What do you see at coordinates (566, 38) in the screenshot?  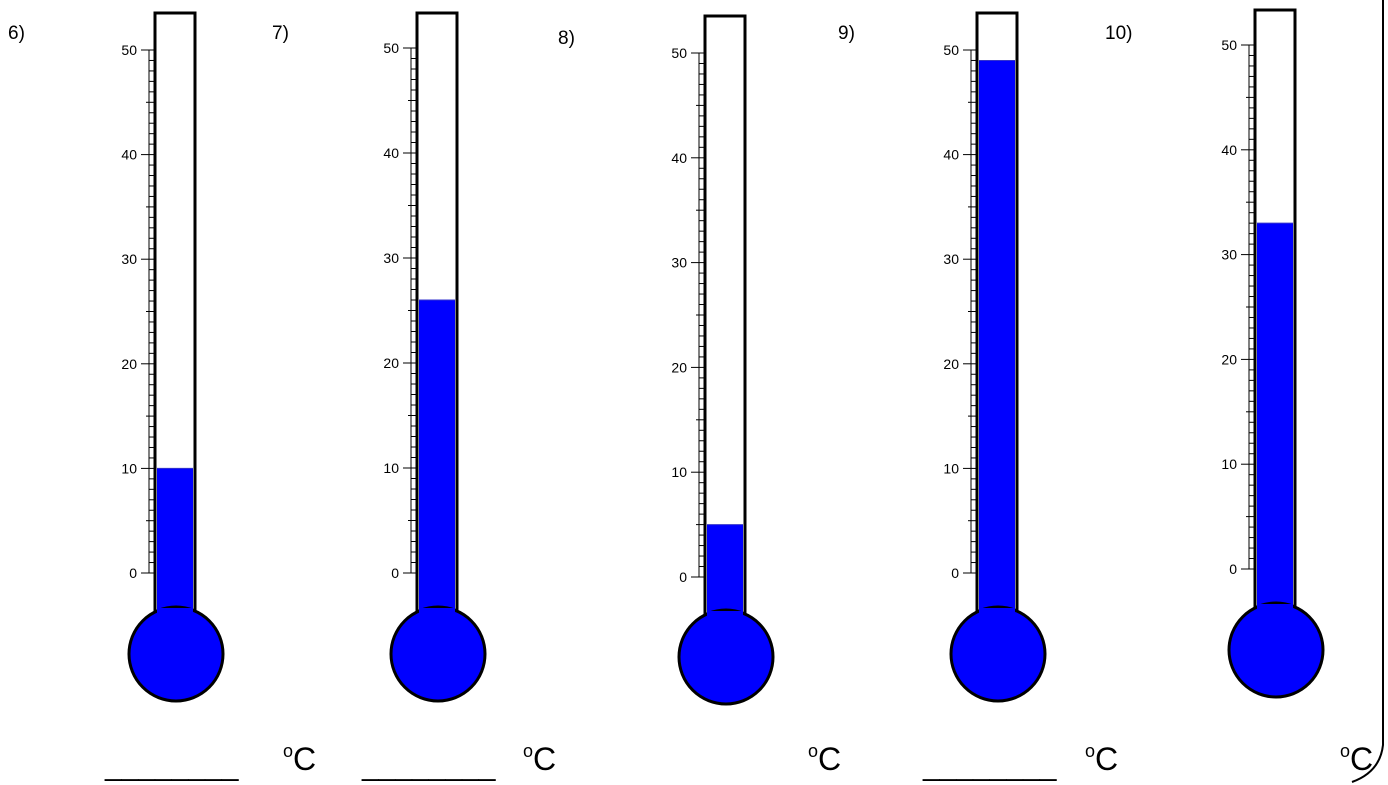 I see `question-number: 8)` at bounding box center [566, 38].